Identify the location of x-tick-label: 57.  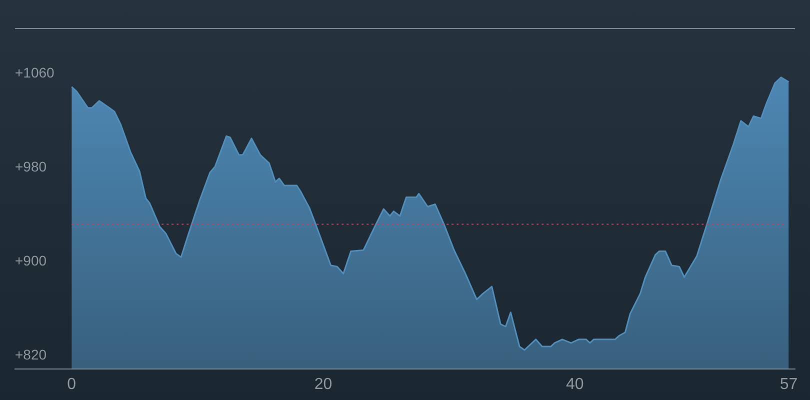
(789, 384).